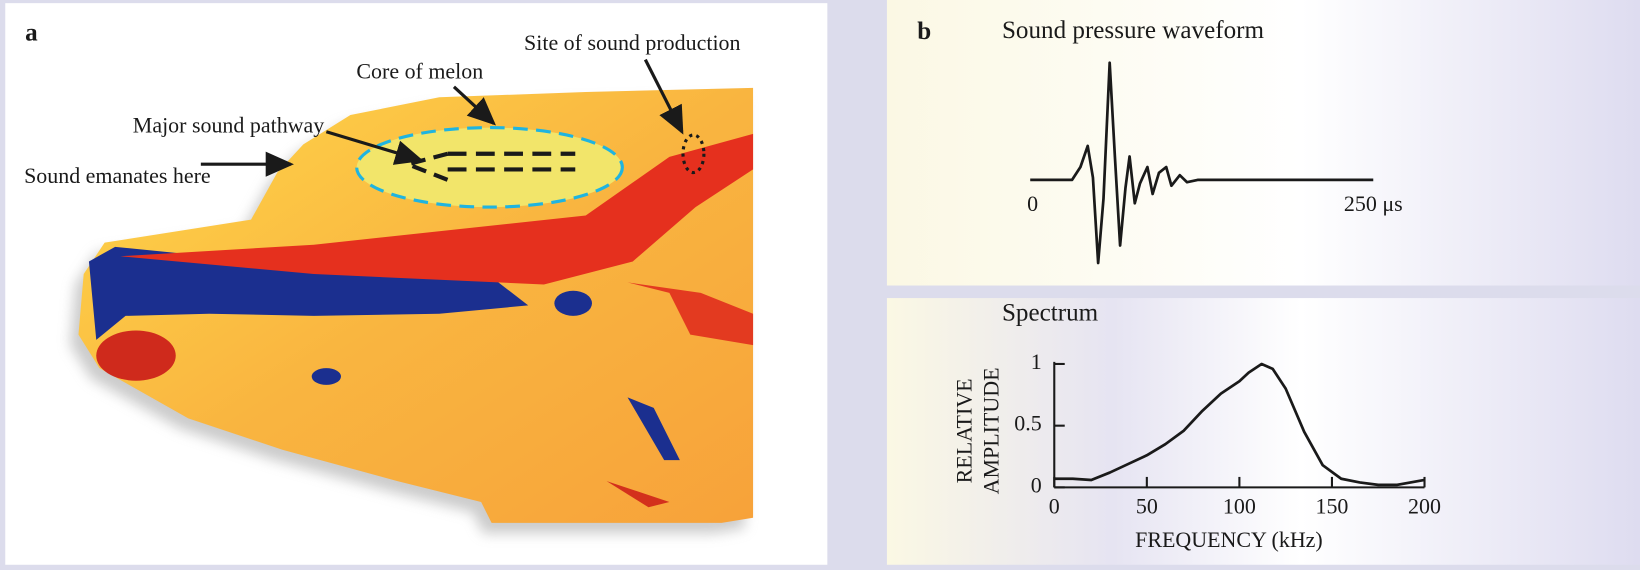 The height and width of the screenshot is (570, 1640). Describe the element at coordinates (1036, 361) in the screenshot. I see `y-tick-label: 1` at that location.